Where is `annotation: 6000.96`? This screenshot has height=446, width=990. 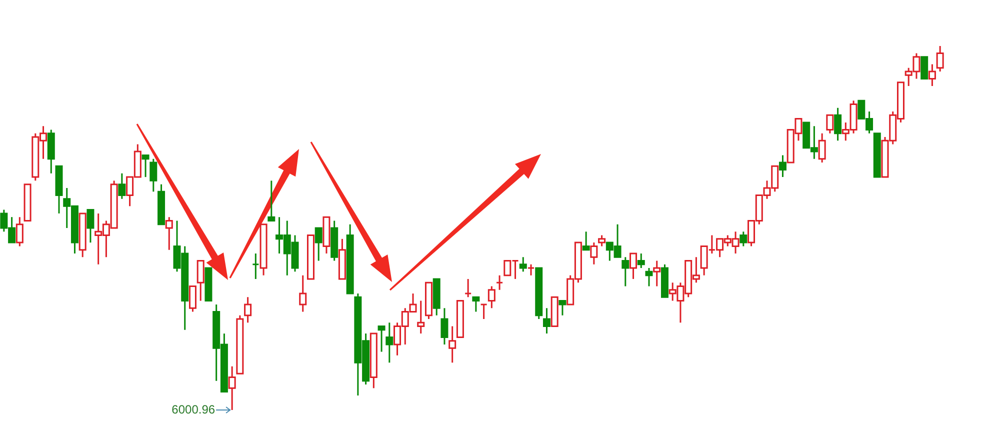
annotation: 6000.96 is located at coordinates (194, 409).